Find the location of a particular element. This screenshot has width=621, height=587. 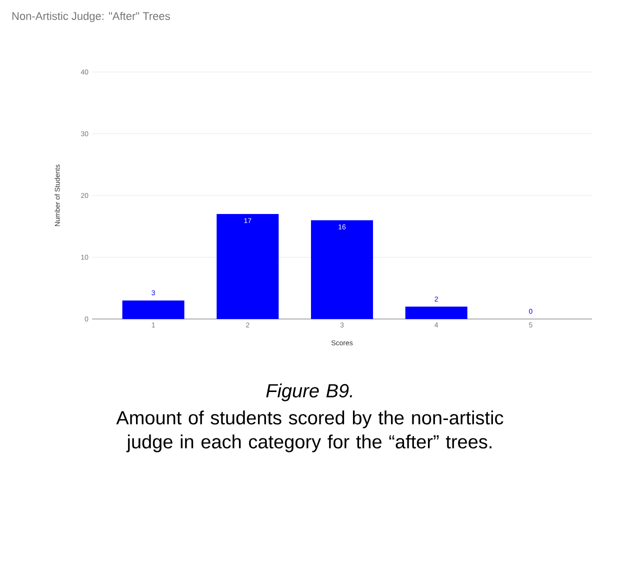

caption: Figure B9. is located at coordinates (309, 393).